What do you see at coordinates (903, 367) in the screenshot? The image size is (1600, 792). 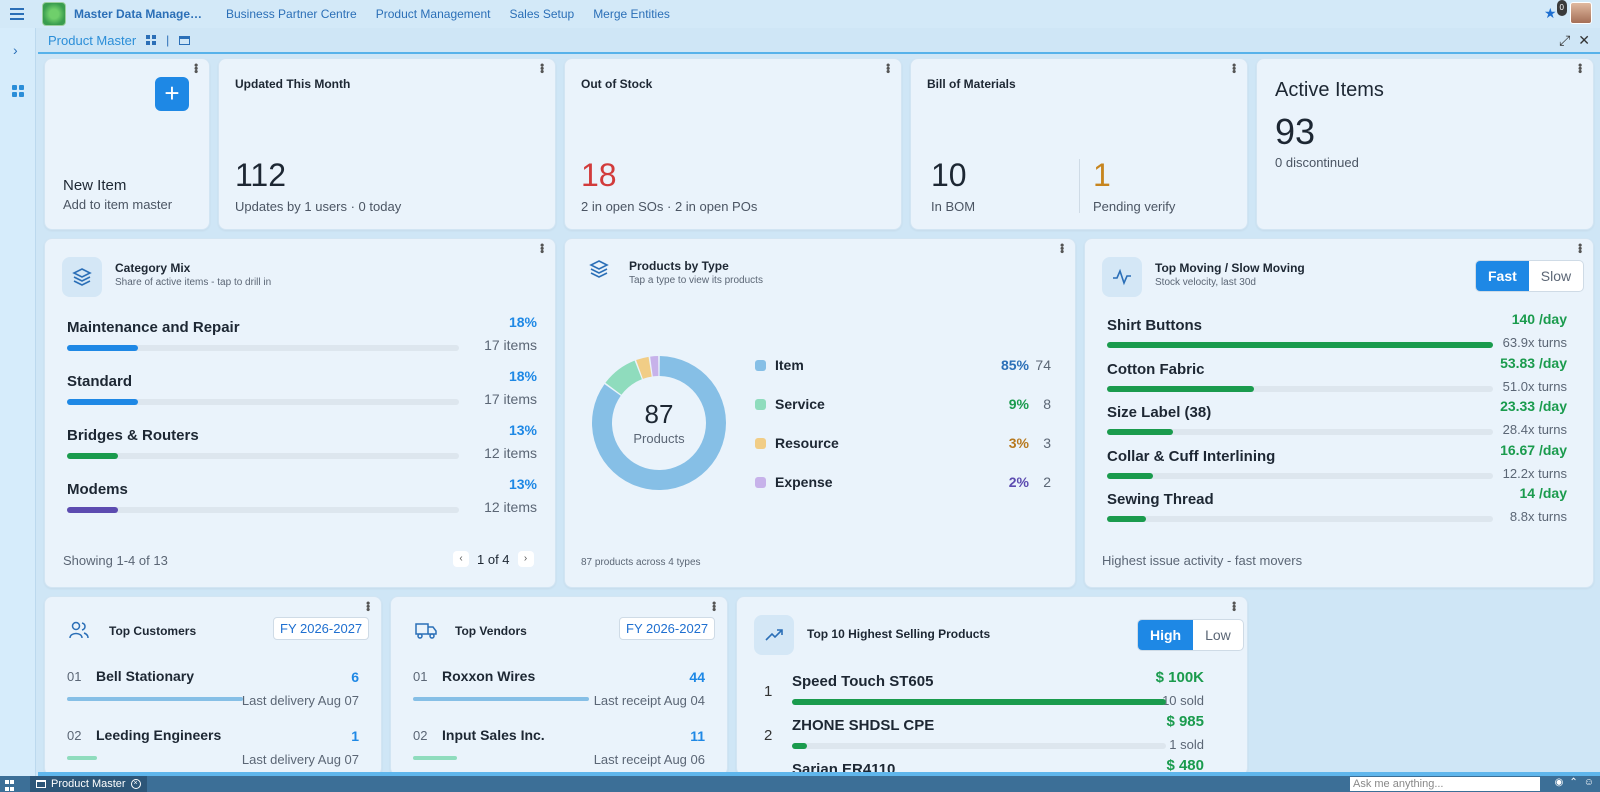 I see `type-legend-row: Item 85% 74` at bounding box center [903, 367].